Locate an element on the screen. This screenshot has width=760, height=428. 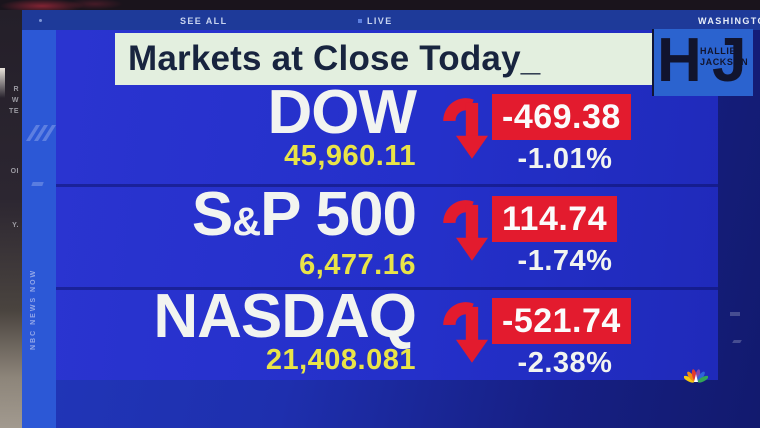
monitor-left-bezel: R W TE OI Y. is located at coordinates (11, 219).